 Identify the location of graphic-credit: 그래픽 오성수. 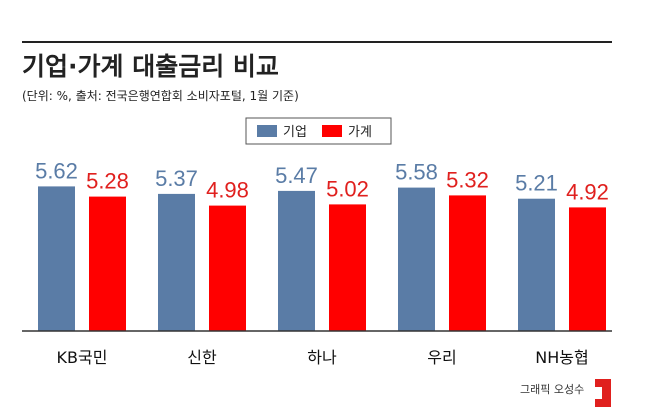
(552, 389).